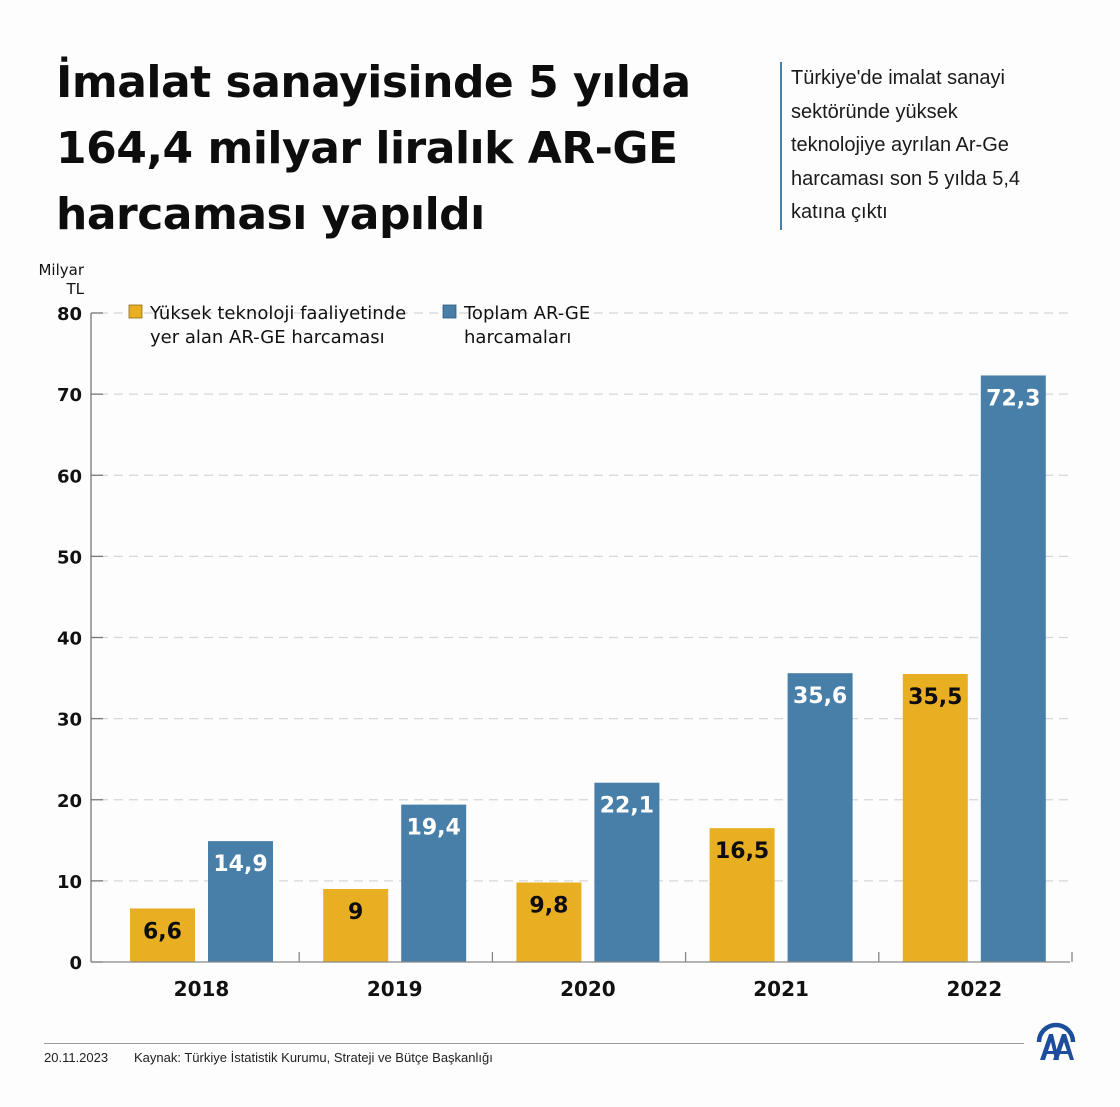 The image size is (1120, 1107). I want to click on subtitle-line: katına çıktı, so click(839, 212).